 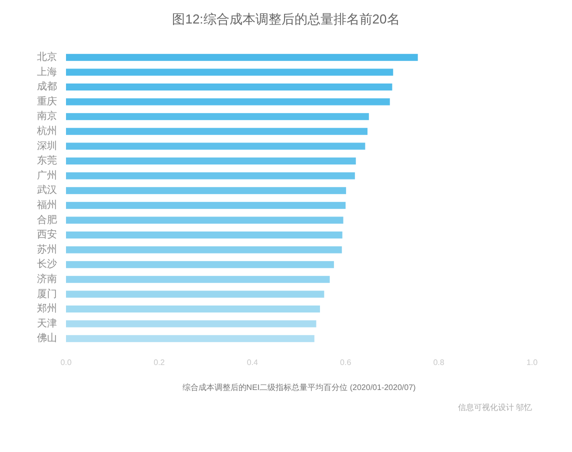 I want to click on category-label: 苏州, so click(x=47, y=250).